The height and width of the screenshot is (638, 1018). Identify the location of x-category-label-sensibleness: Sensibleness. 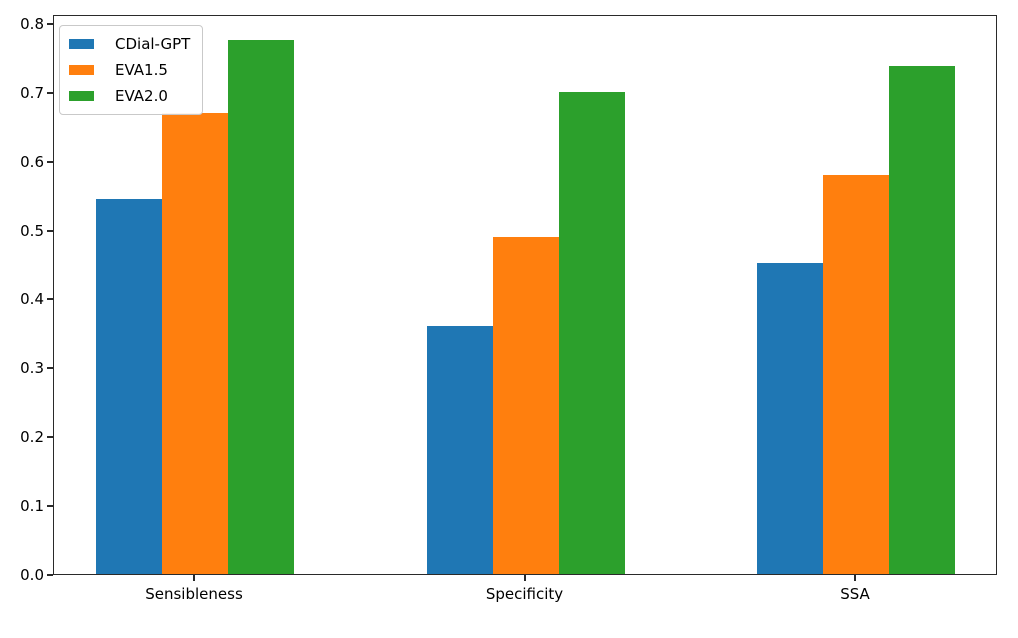
(194, 594).